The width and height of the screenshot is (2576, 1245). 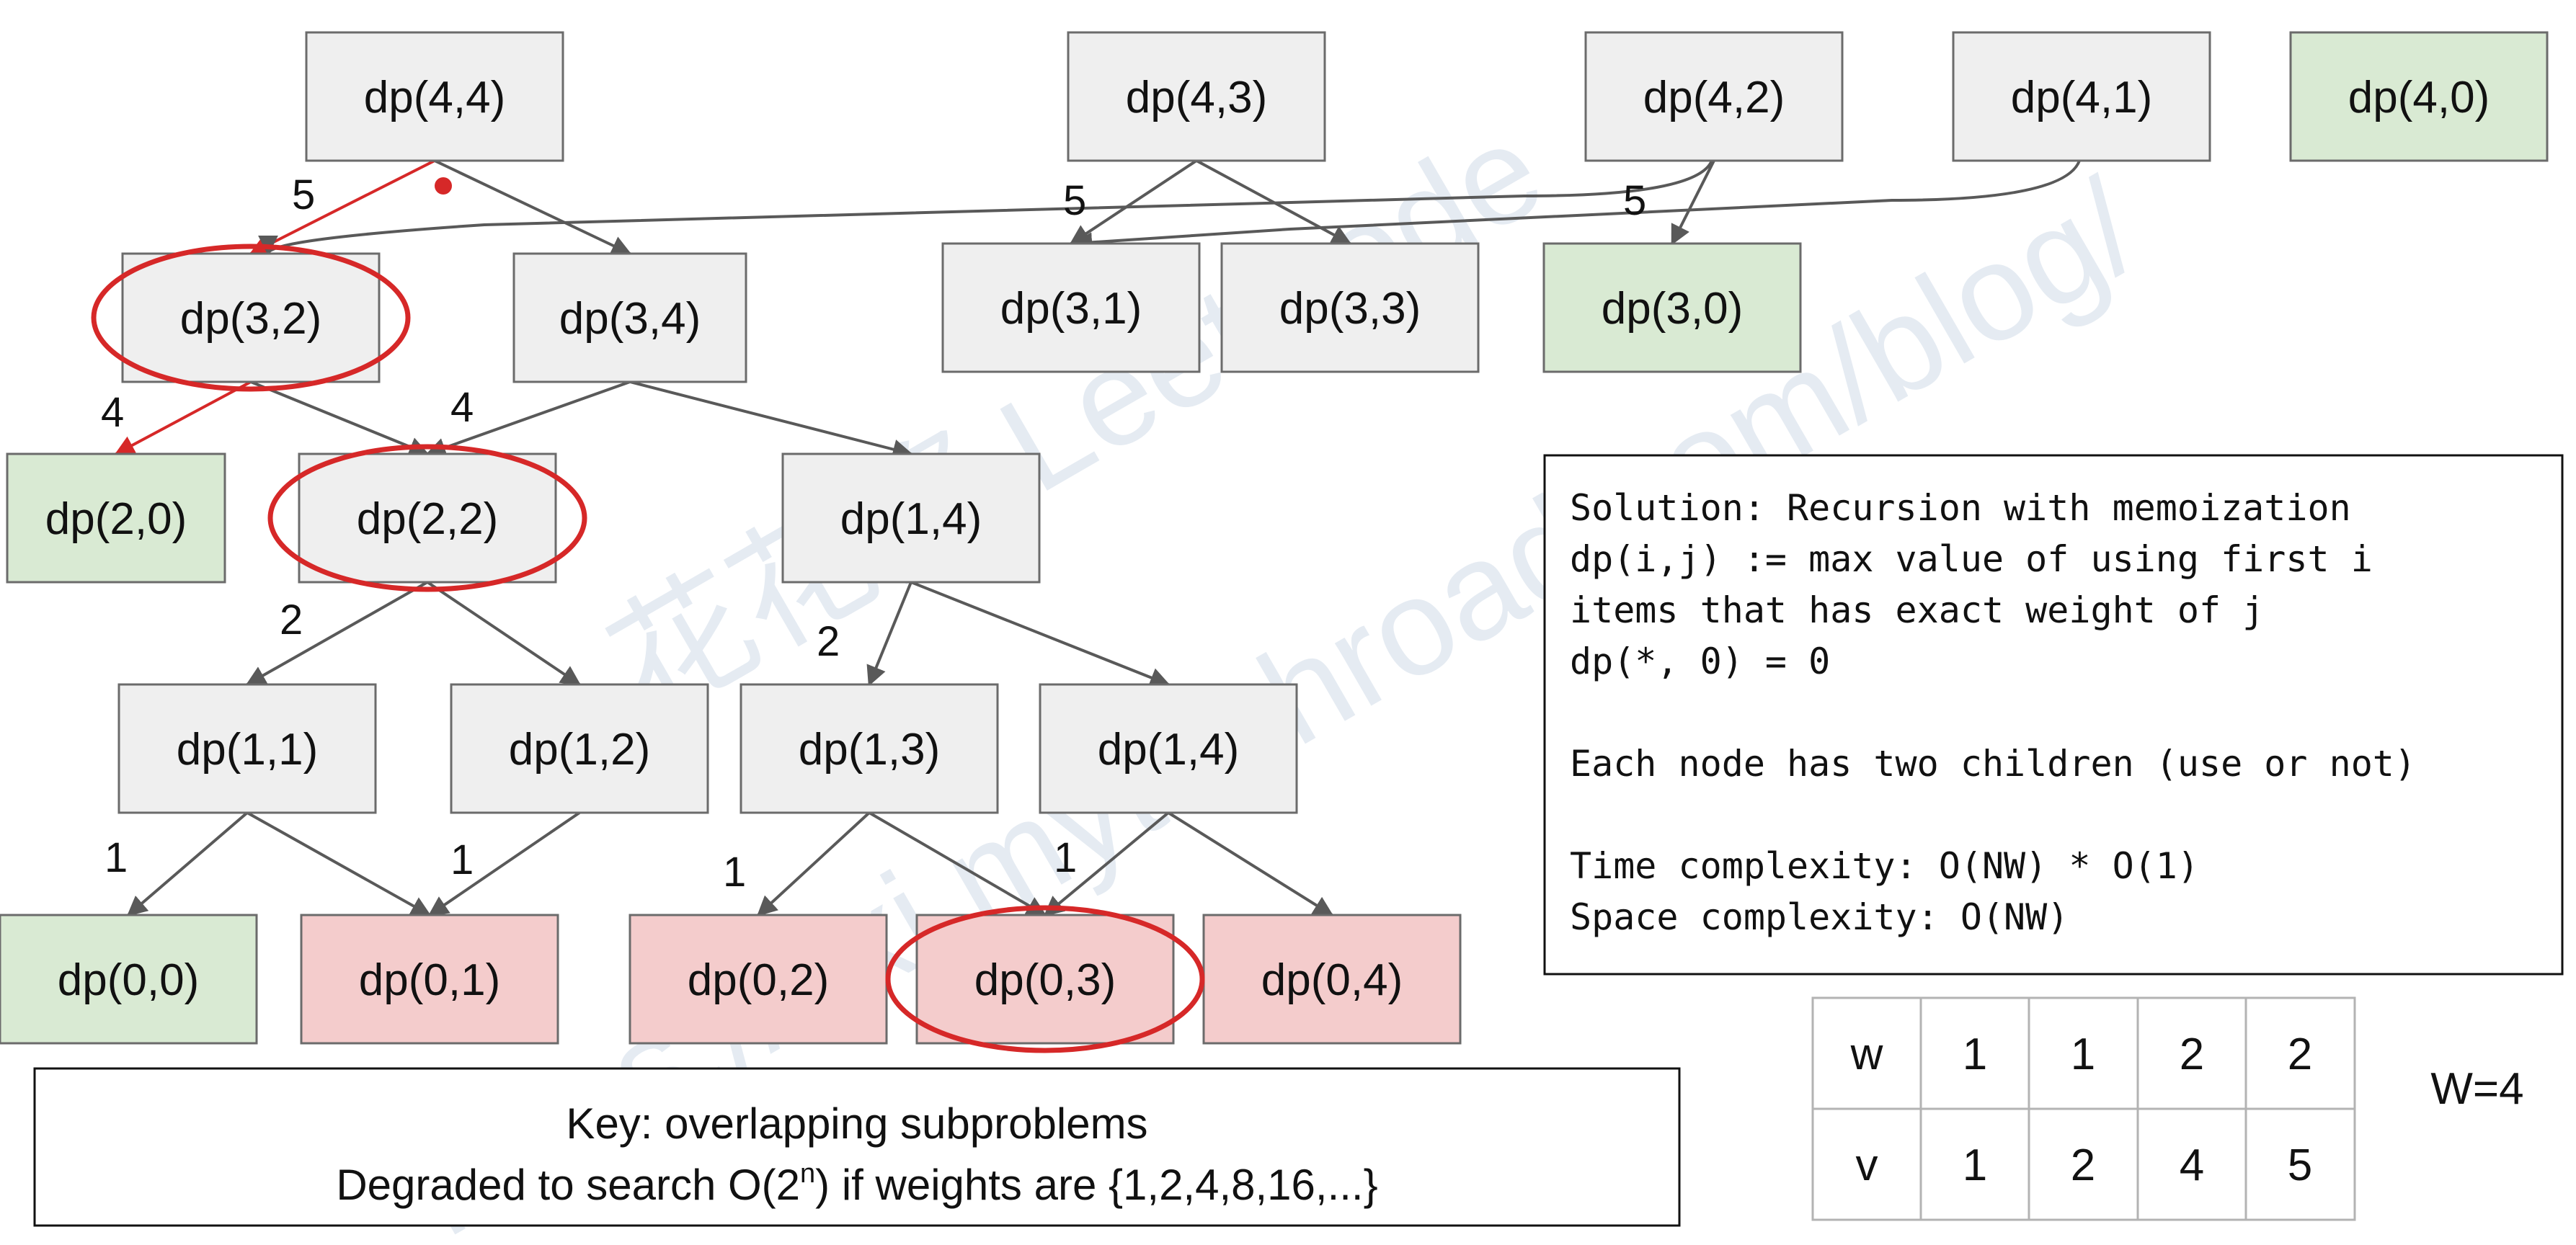 What do you see at coordinates (2476, 1089) in the screenshot?
I see `capacity-label: W=4` at bounding box center [2476, 1089].